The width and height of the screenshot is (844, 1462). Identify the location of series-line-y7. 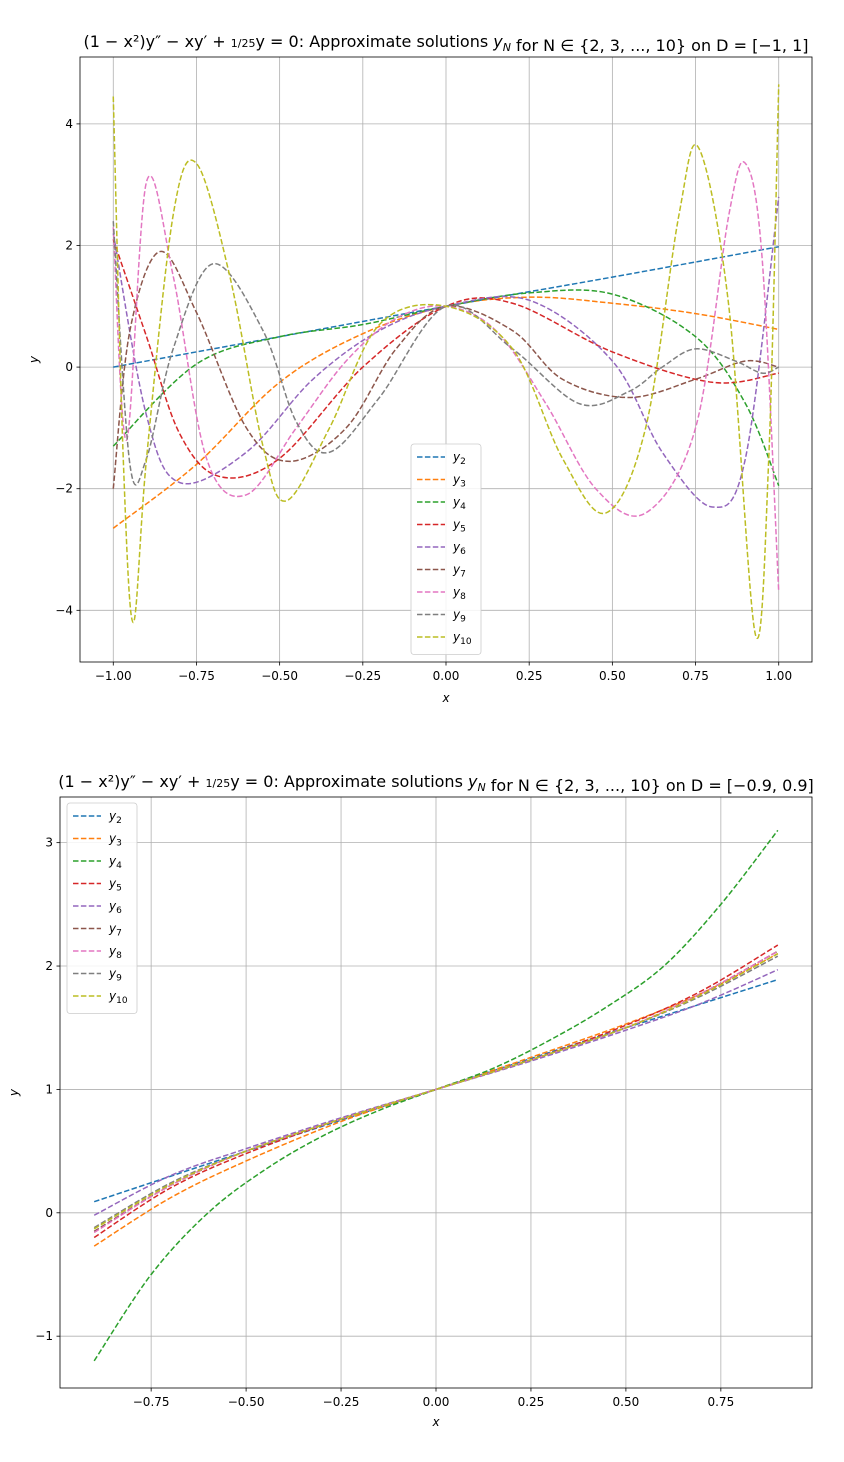
(445, 369).